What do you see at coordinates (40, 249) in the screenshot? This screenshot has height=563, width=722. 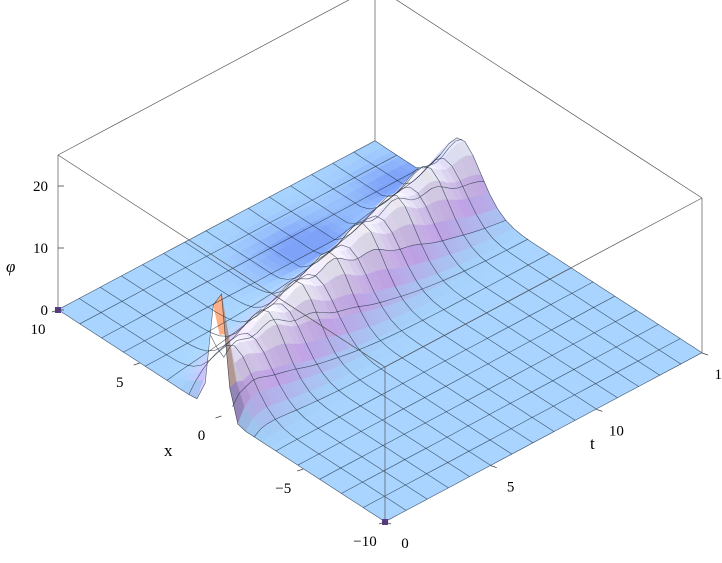 I see `z-tick-label: 10` at bounding box center [40, 249].